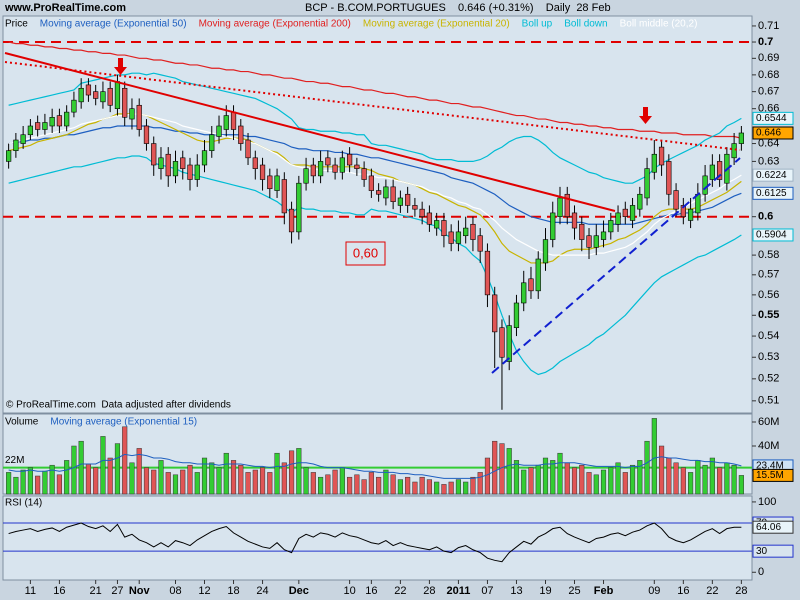 Image resolution: width=800 pixels, height=600 pixels. Describe the element at coordinates (767, 502) in the screenshot. I see `y-tick-label: 100` at that location.